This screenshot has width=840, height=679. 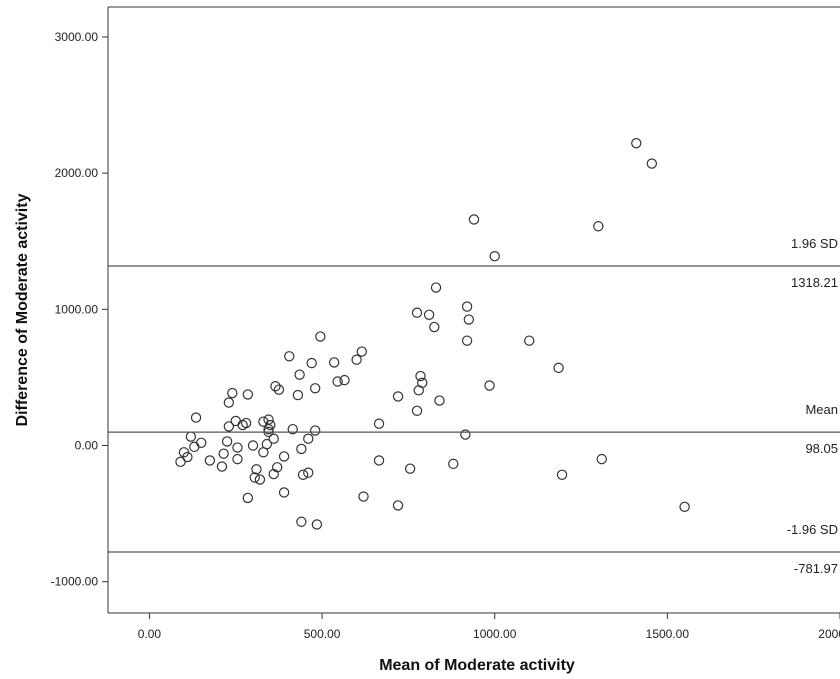 What do you see at coordinates (22, 309) in the screenshot?
I see `y-axis-title: Difference of Moderate activity` at bounding box center [22, 309].